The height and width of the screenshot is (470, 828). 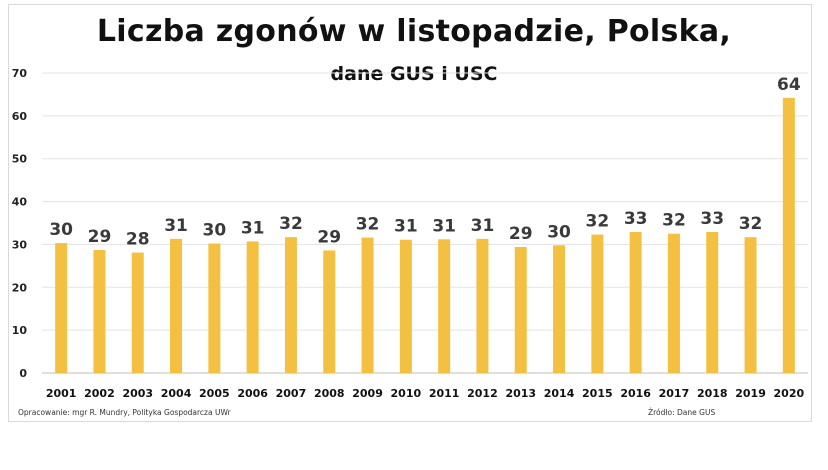 What do you see at coordinates (20, 330) in the screenshot?
I see `y-tick-label: 10` at bounding box center [20, 330].